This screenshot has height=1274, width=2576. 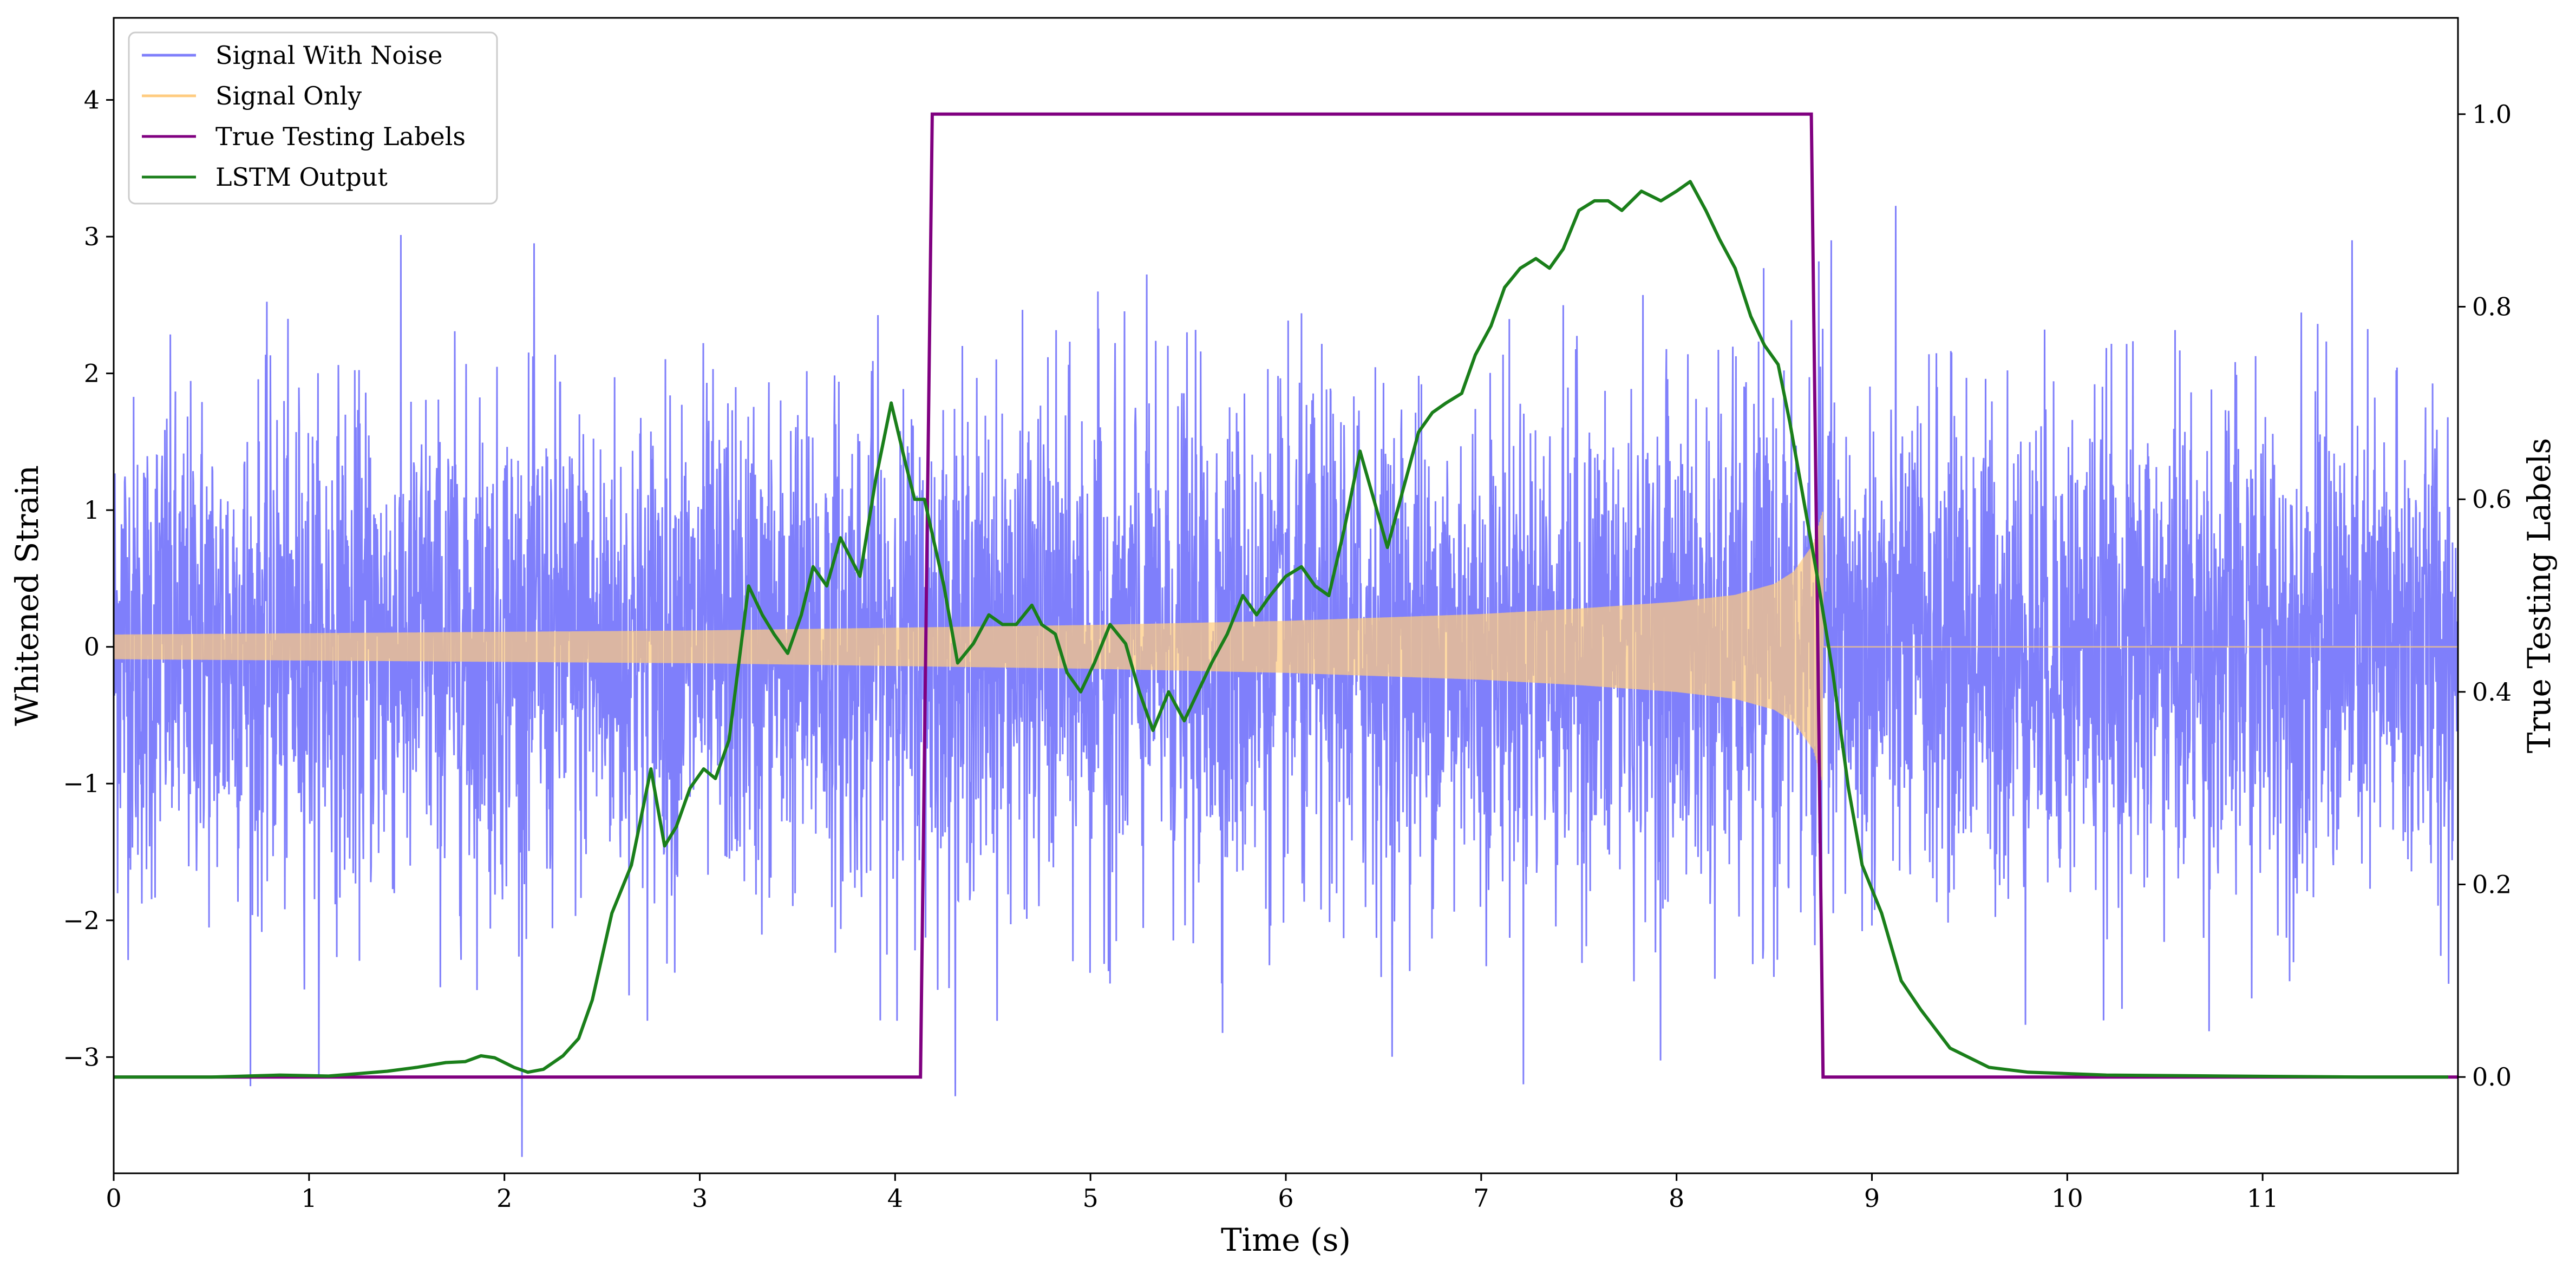 What do you see at coordinates (1481, 1198) in the screenshot?
I see `x-tick-label: 7` at bounding box center [1481, 1198].